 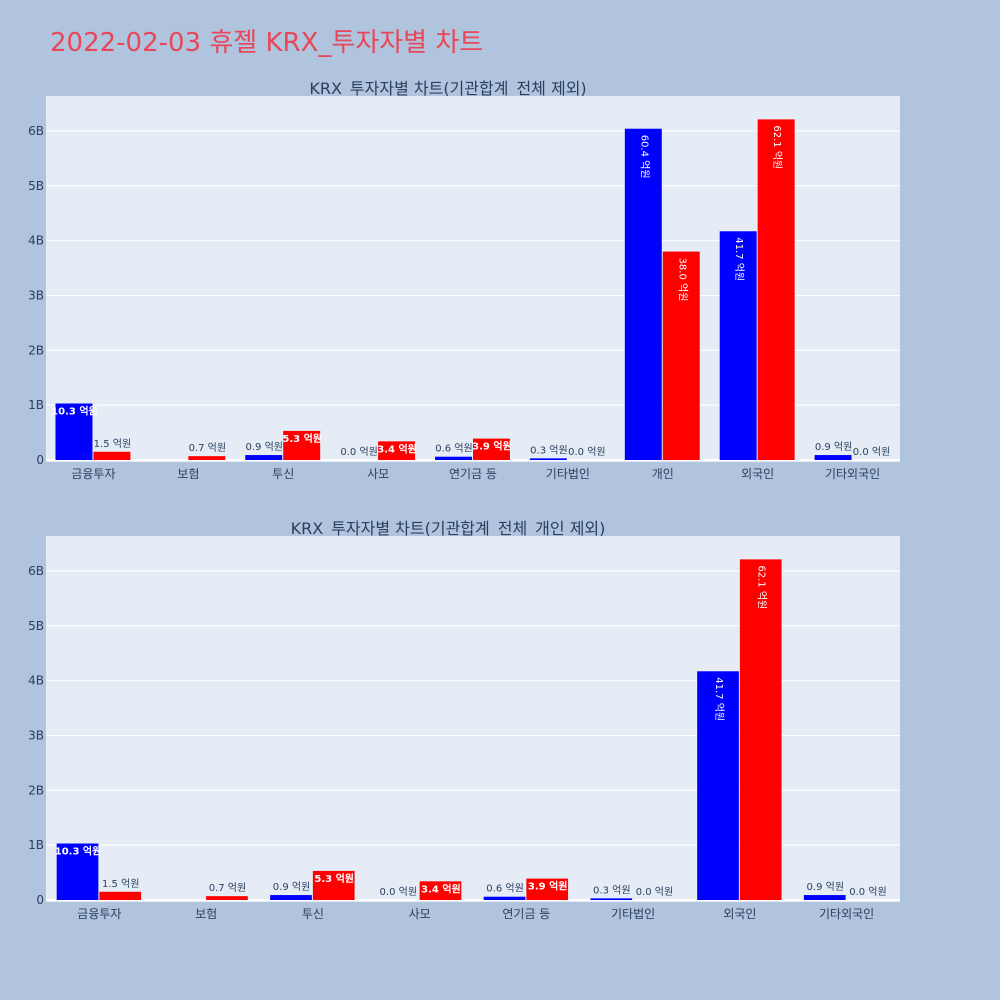 I want to click on x-tick-label: 개인, so click(x=663, y=474).